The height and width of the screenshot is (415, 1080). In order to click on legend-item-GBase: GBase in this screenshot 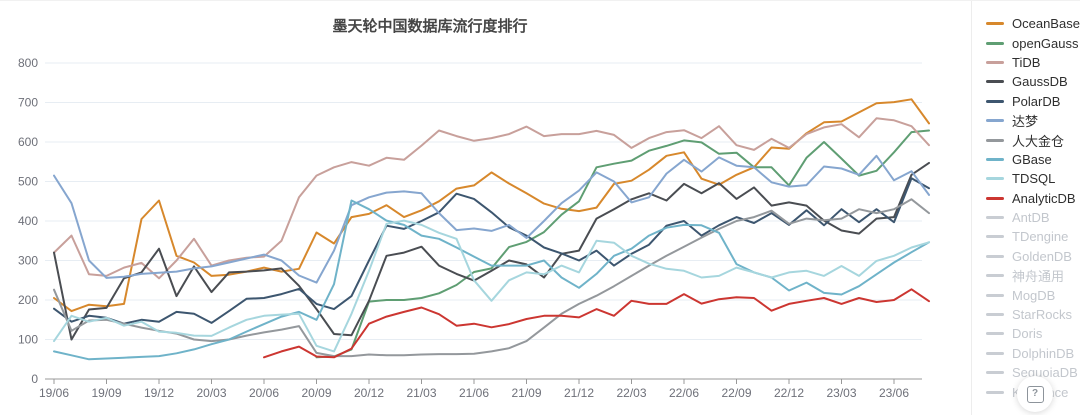, I will do `click(1033, 159)`.